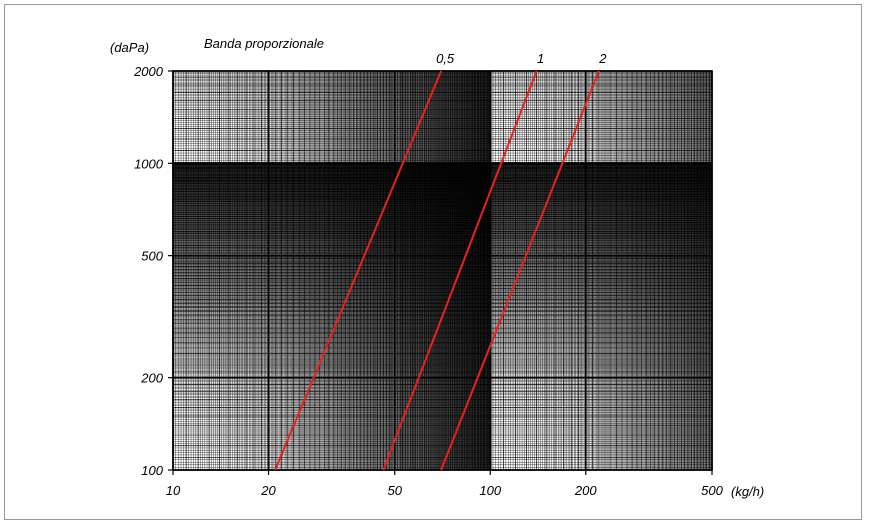 The width and height of the screenshot is (869, 524). I want to click on x-axis-label: (kg/h), so click(747, 491).